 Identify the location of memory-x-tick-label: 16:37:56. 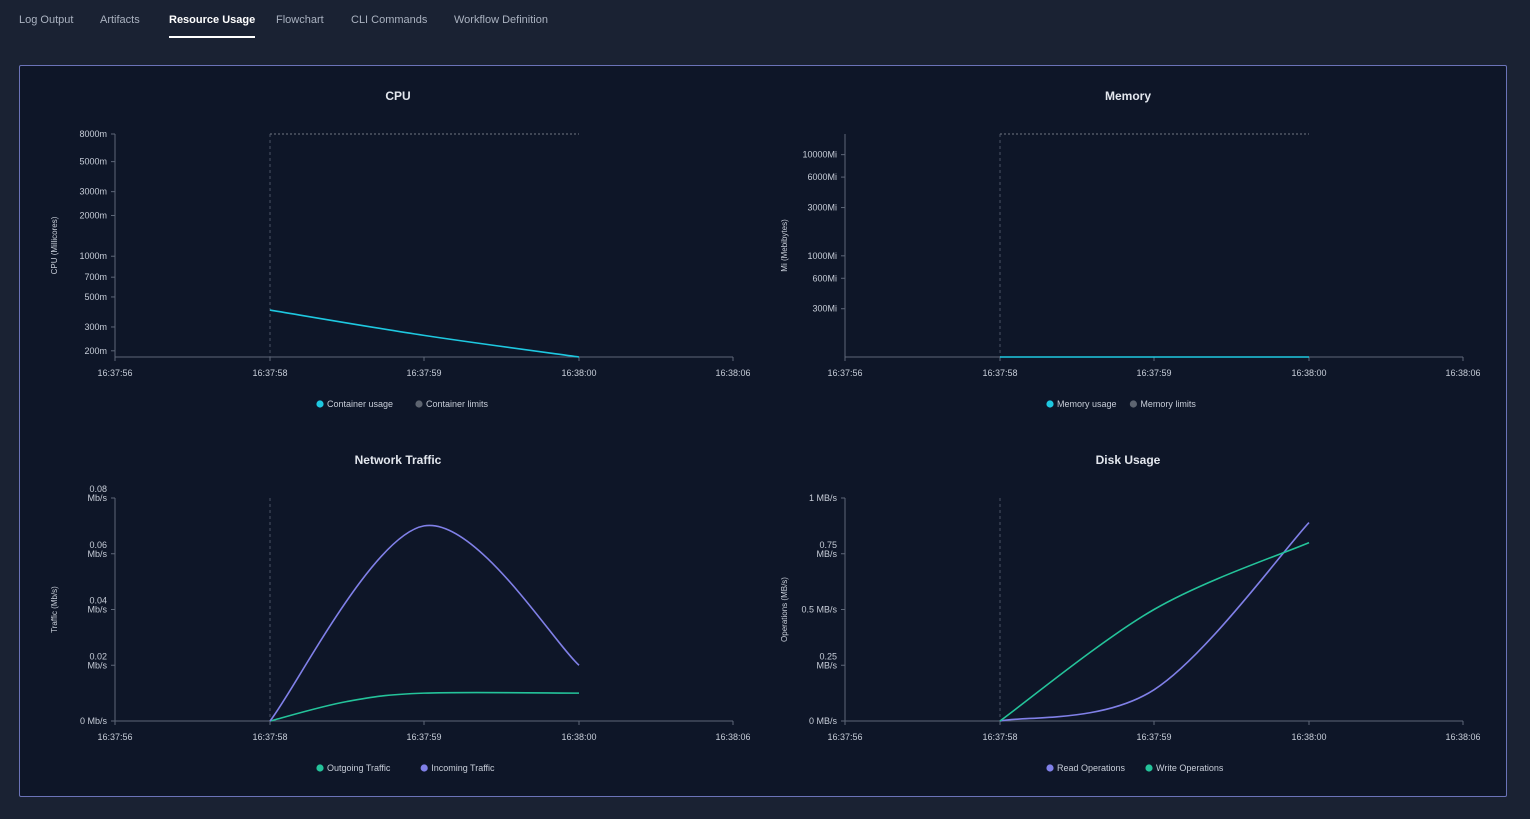
(844, 373).